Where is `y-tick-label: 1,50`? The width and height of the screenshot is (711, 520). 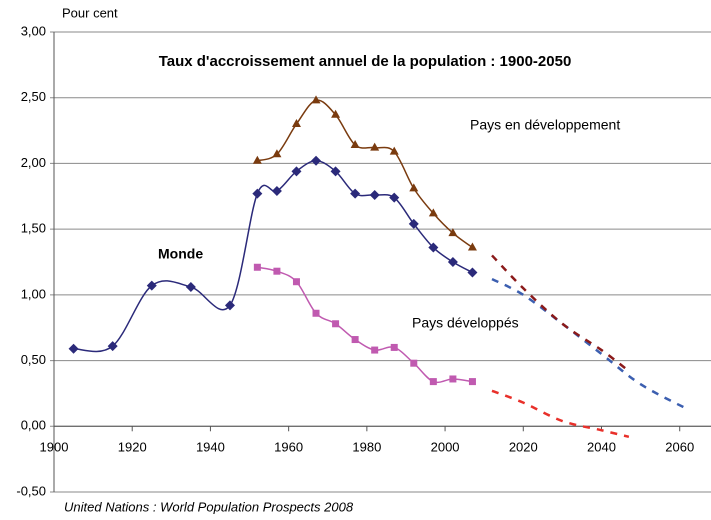
y-tick-label: 1,50 is located at coordinates (33, 228).